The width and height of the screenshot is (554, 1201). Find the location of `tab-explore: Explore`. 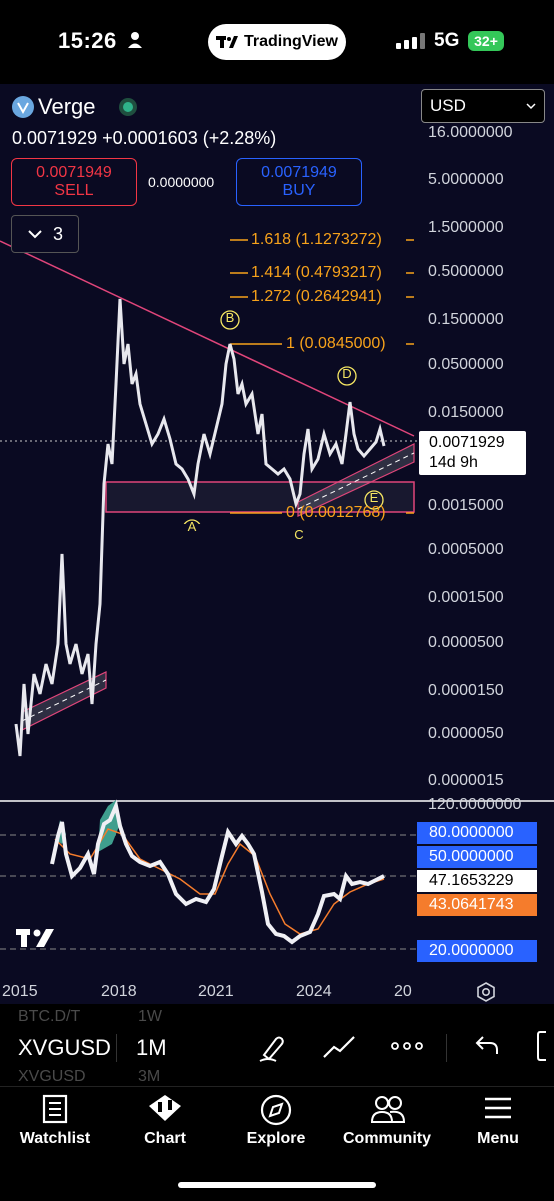

tab-explore: Explore is located at coordinates (276, 1138).